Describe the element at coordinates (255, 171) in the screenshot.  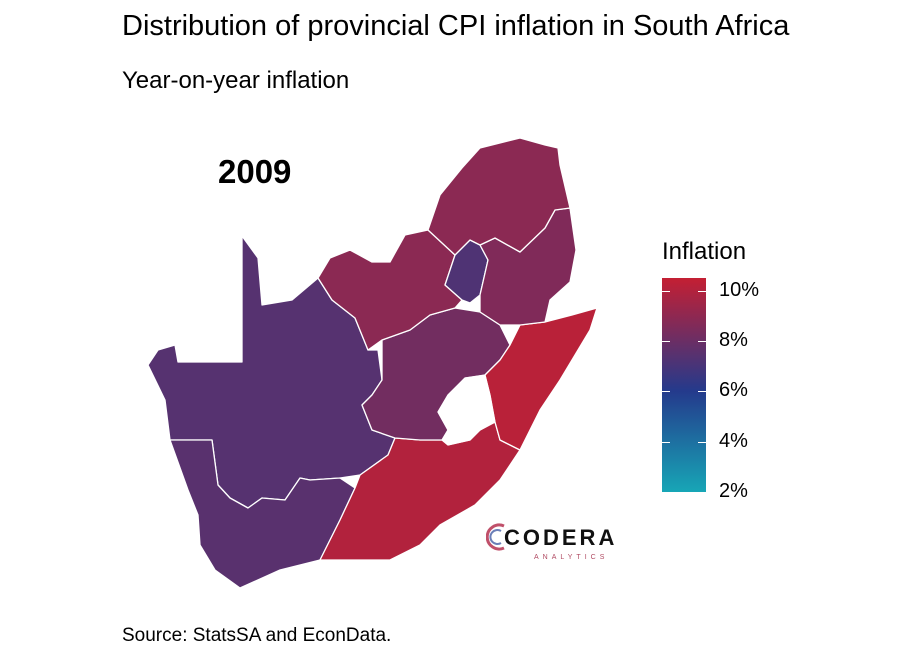
I see `year-label: 2009` at that location.